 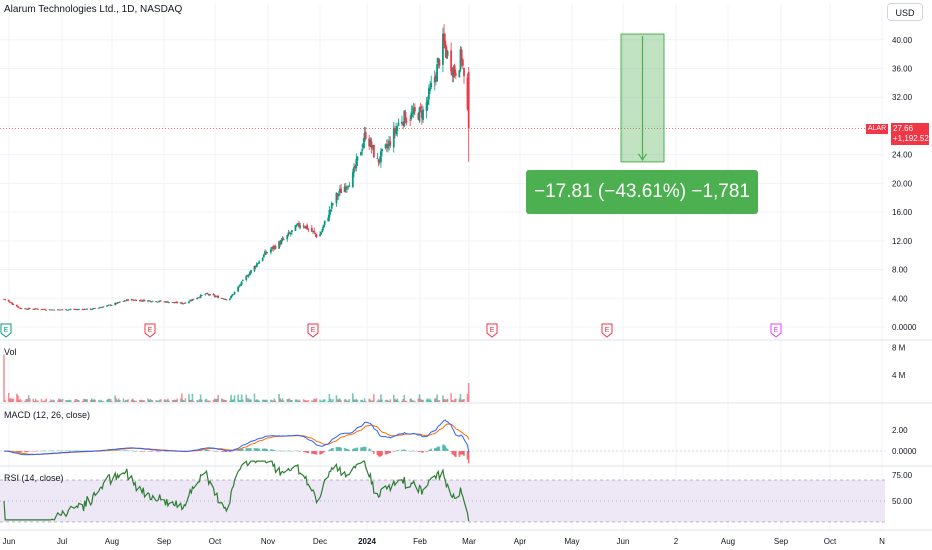 I want to click on macd-pane-label: MACD (12, 26, close), so click(x=47, y=415).